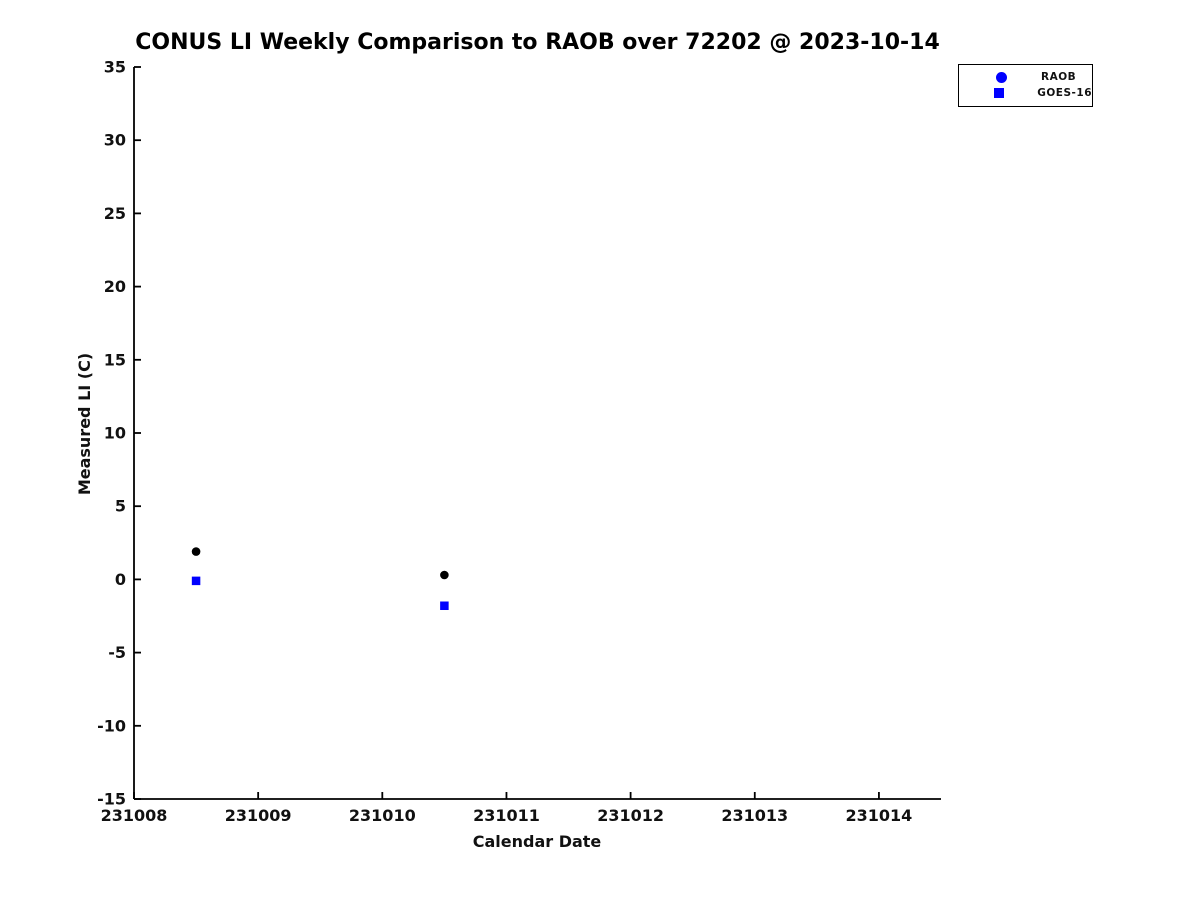 The width and height of the screenshot is (1200, 900). I want to click on y-tick-label: 25, so click(115, 213).